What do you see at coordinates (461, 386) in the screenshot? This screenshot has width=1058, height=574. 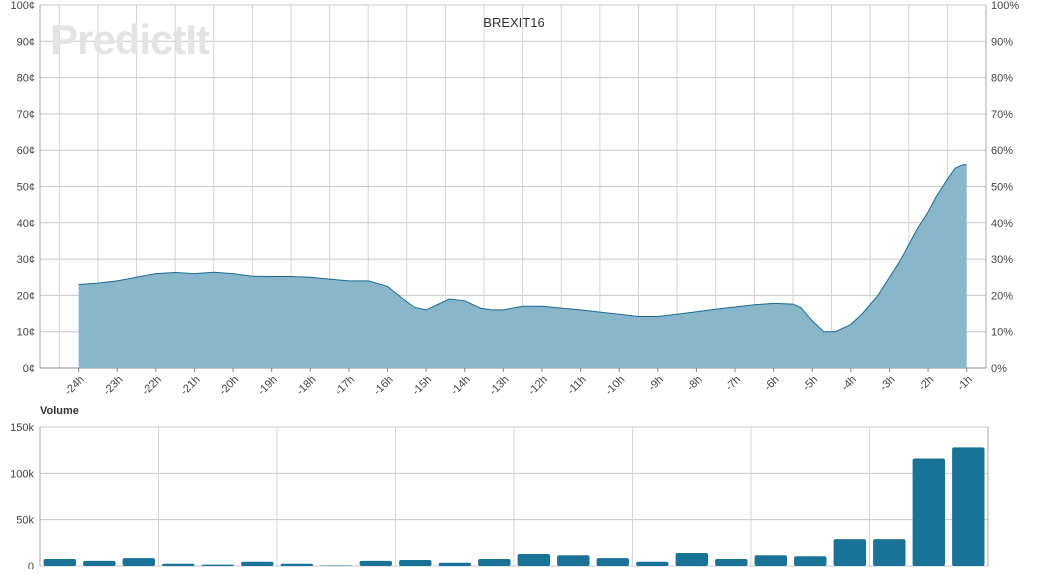 I see `x-tick-label: -14h` at bounding box center [461, 386].